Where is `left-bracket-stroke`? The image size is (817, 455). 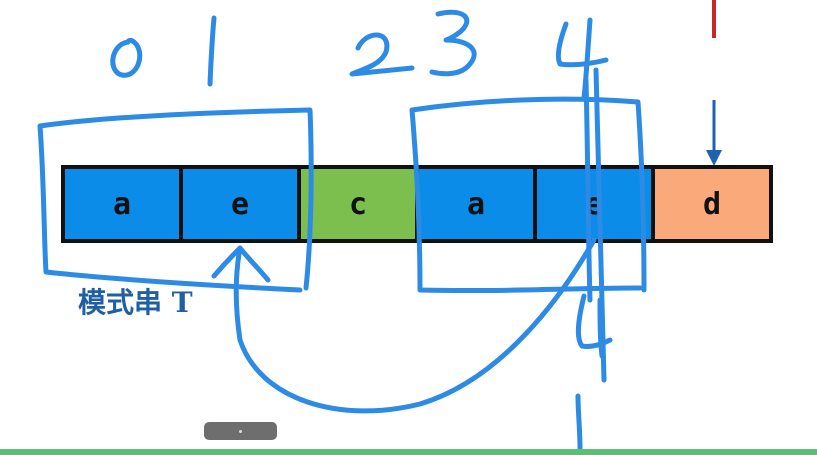 left-bracket-stroke is located at coordinates (175, 200).